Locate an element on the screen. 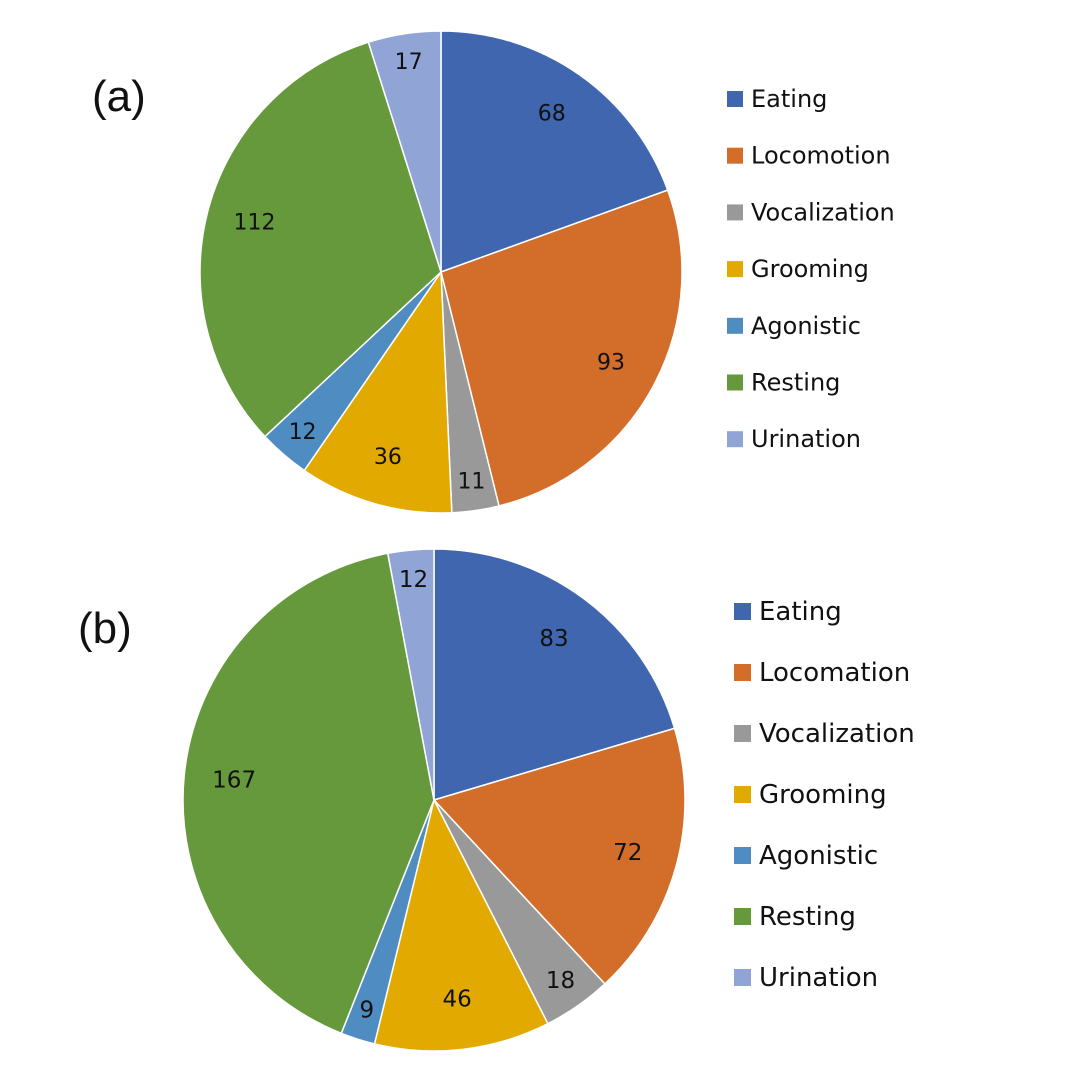  legend-label: Locomation is located at coordinates (835, 672).